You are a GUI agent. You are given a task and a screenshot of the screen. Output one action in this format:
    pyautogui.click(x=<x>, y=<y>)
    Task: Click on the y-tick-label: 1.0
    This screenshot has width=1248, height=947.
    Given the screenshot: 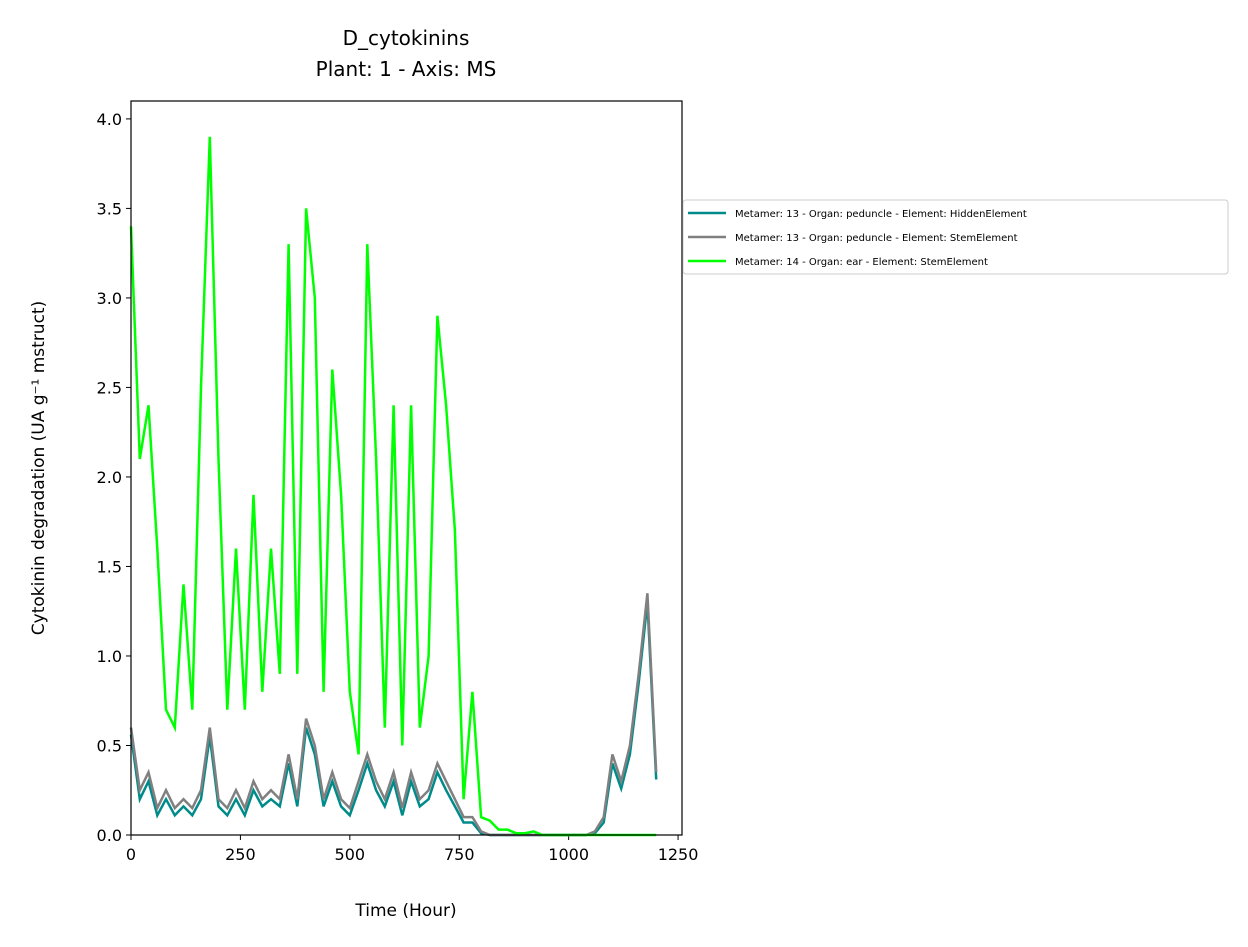 What is the action you would take?
    pyautogui.click(x=109, y=656)
    